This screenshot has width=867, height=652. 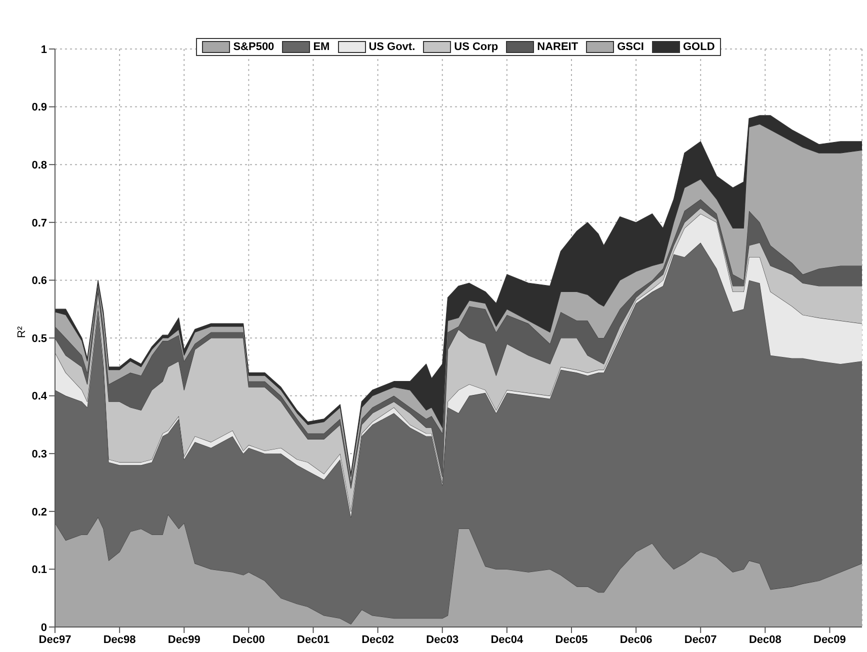 What do you see at coordinates (321, 47) in the screenshot?
I see `legend-label: EM` at bounding box center [321, 47].